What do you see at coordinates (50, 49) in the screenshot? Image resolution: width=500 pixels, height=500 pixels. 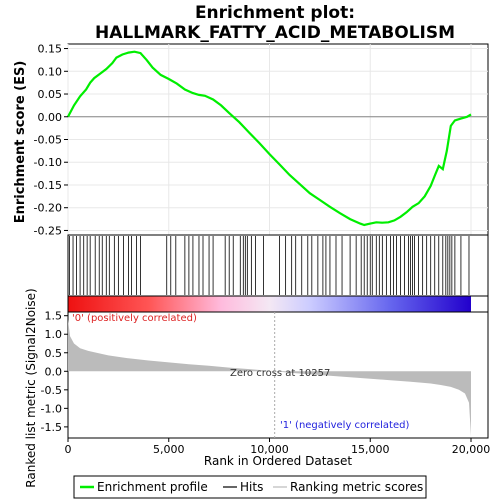 I see `es-y-tick-label: 0.15` at bounding box center [50, 49].